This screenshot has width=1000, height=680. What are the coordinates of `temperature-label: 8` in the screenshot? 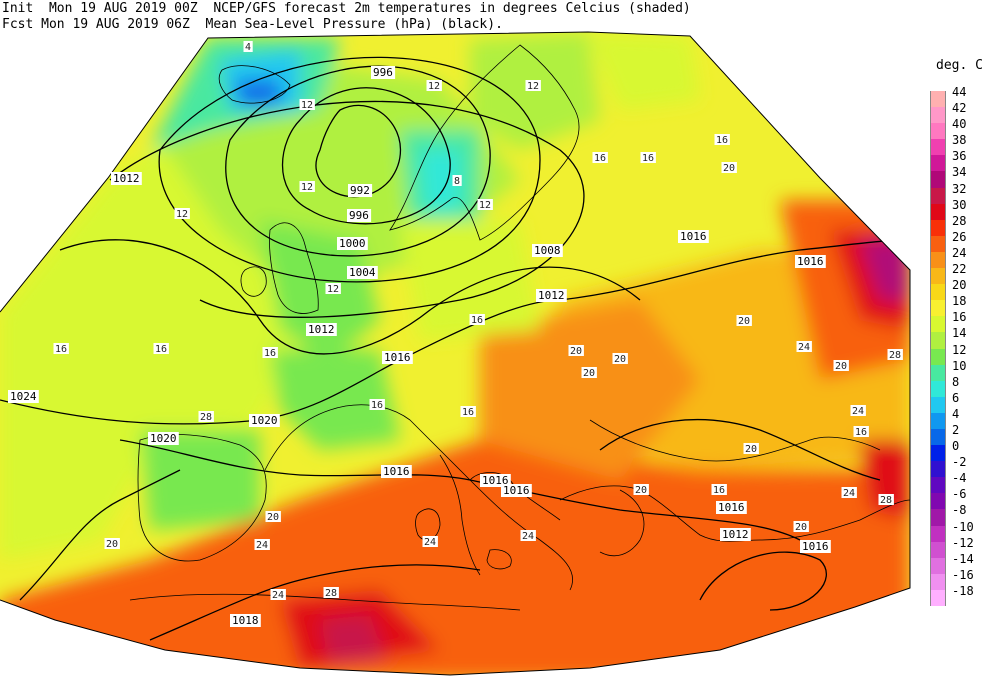 It's located at (457, 181).